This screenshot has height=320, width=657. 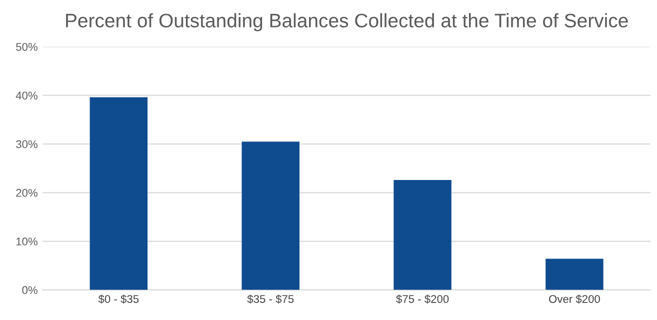 I want to click on chart-title: Percent of Outstanding Balances Collected at the Time of Service, so click(x=347, y=22).